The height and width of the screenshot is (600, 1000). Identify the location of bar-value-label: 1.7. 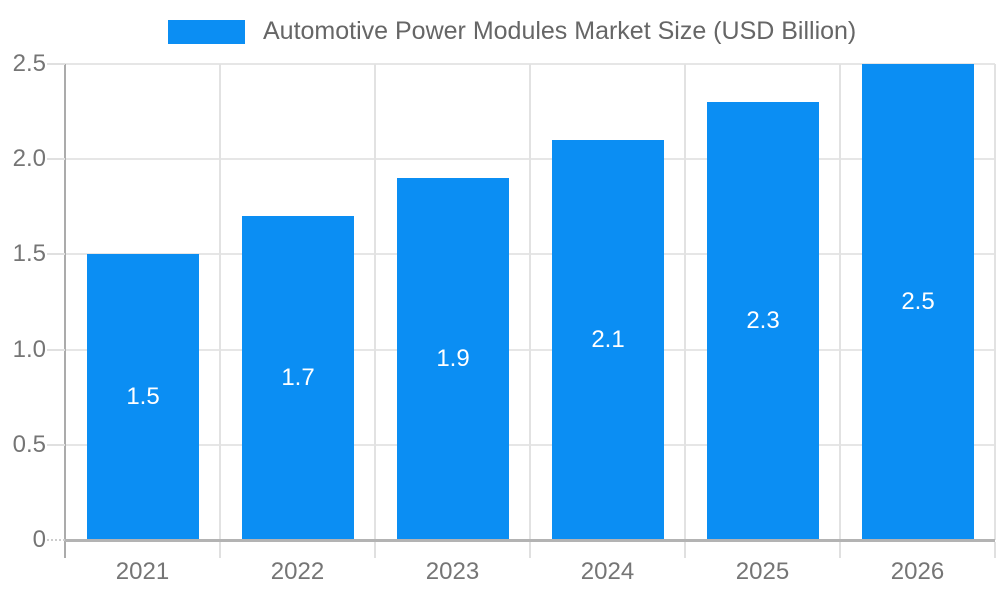
(298, 377).